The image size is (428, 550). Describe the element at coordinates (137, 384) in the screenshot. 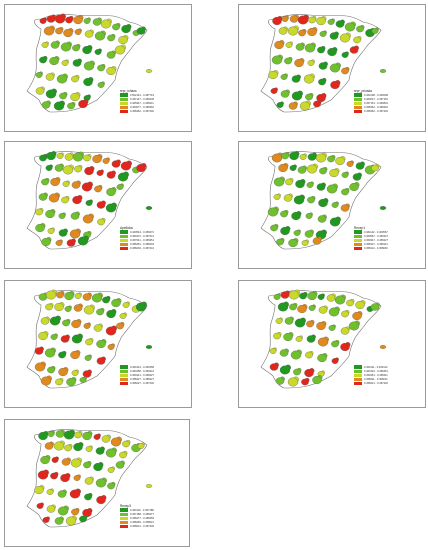

I see `legend-row: 0.458227 - 0.457440` at that location.